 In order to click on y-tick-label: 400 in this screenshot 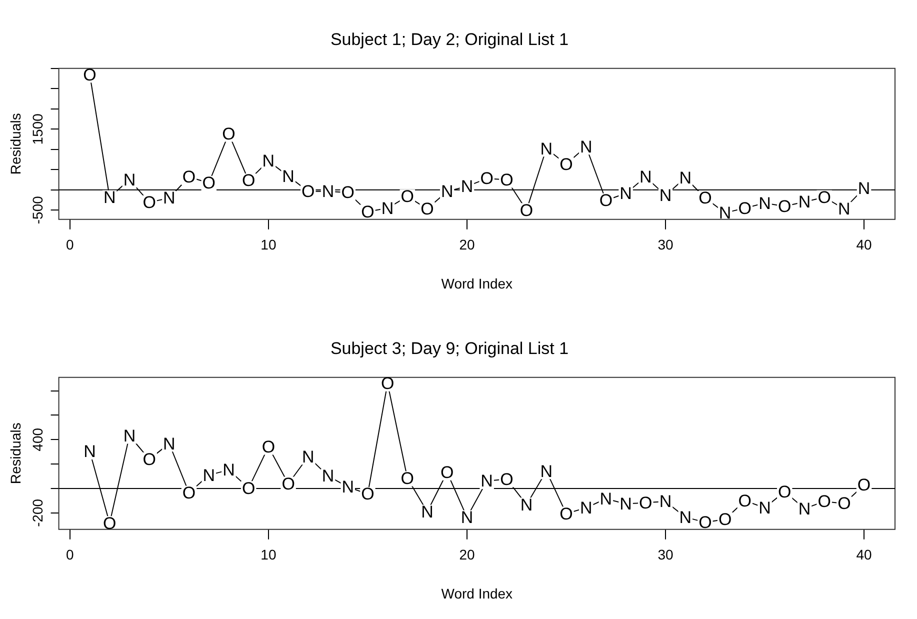, I will do `click(38, 440)`.